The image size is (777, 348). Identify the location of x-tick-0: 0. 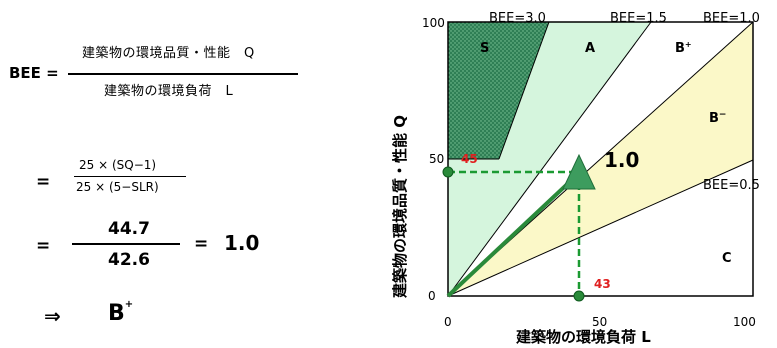
(448, 322).